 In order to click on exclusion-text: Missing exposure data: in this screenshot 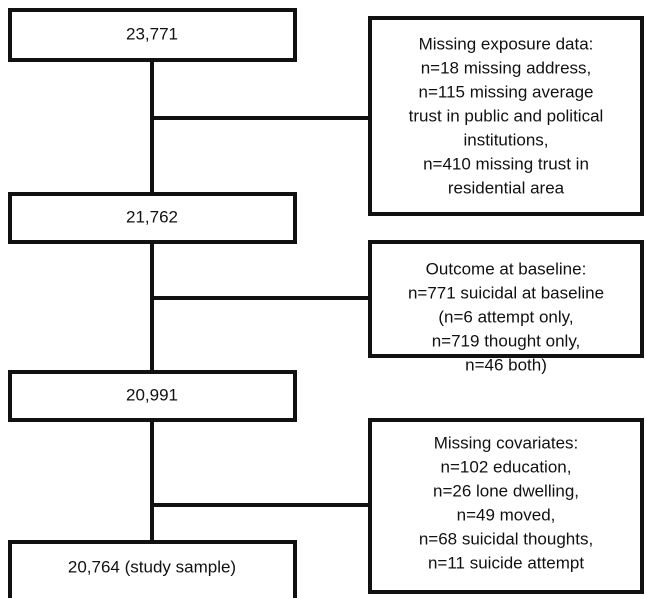, I will do `click(506, 43)`.